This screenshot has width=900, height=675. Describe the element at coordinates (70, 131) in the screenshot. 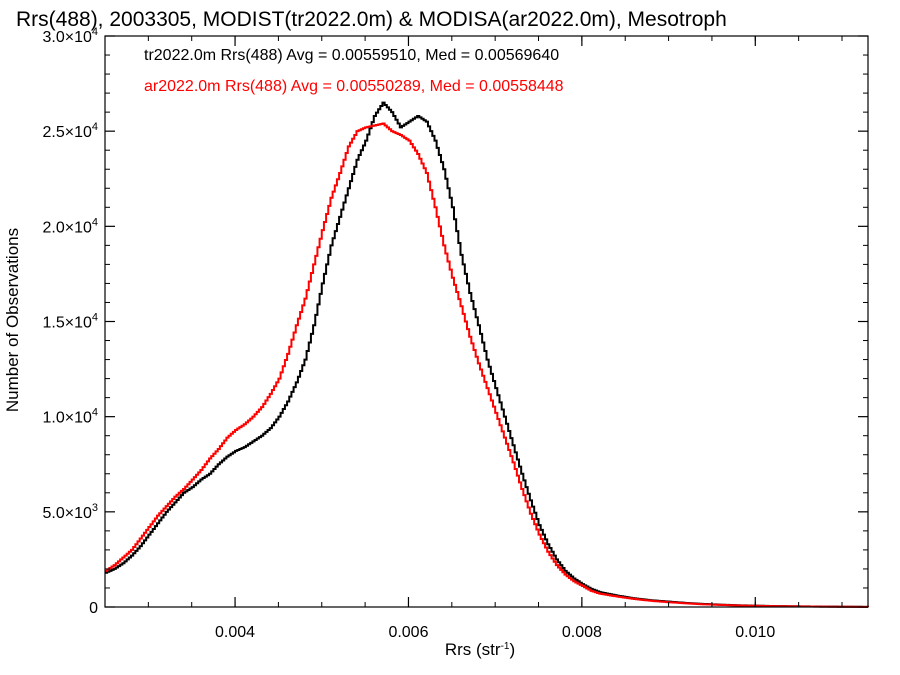

I see `y-tick-label: 2.5×10⁴` at that location.